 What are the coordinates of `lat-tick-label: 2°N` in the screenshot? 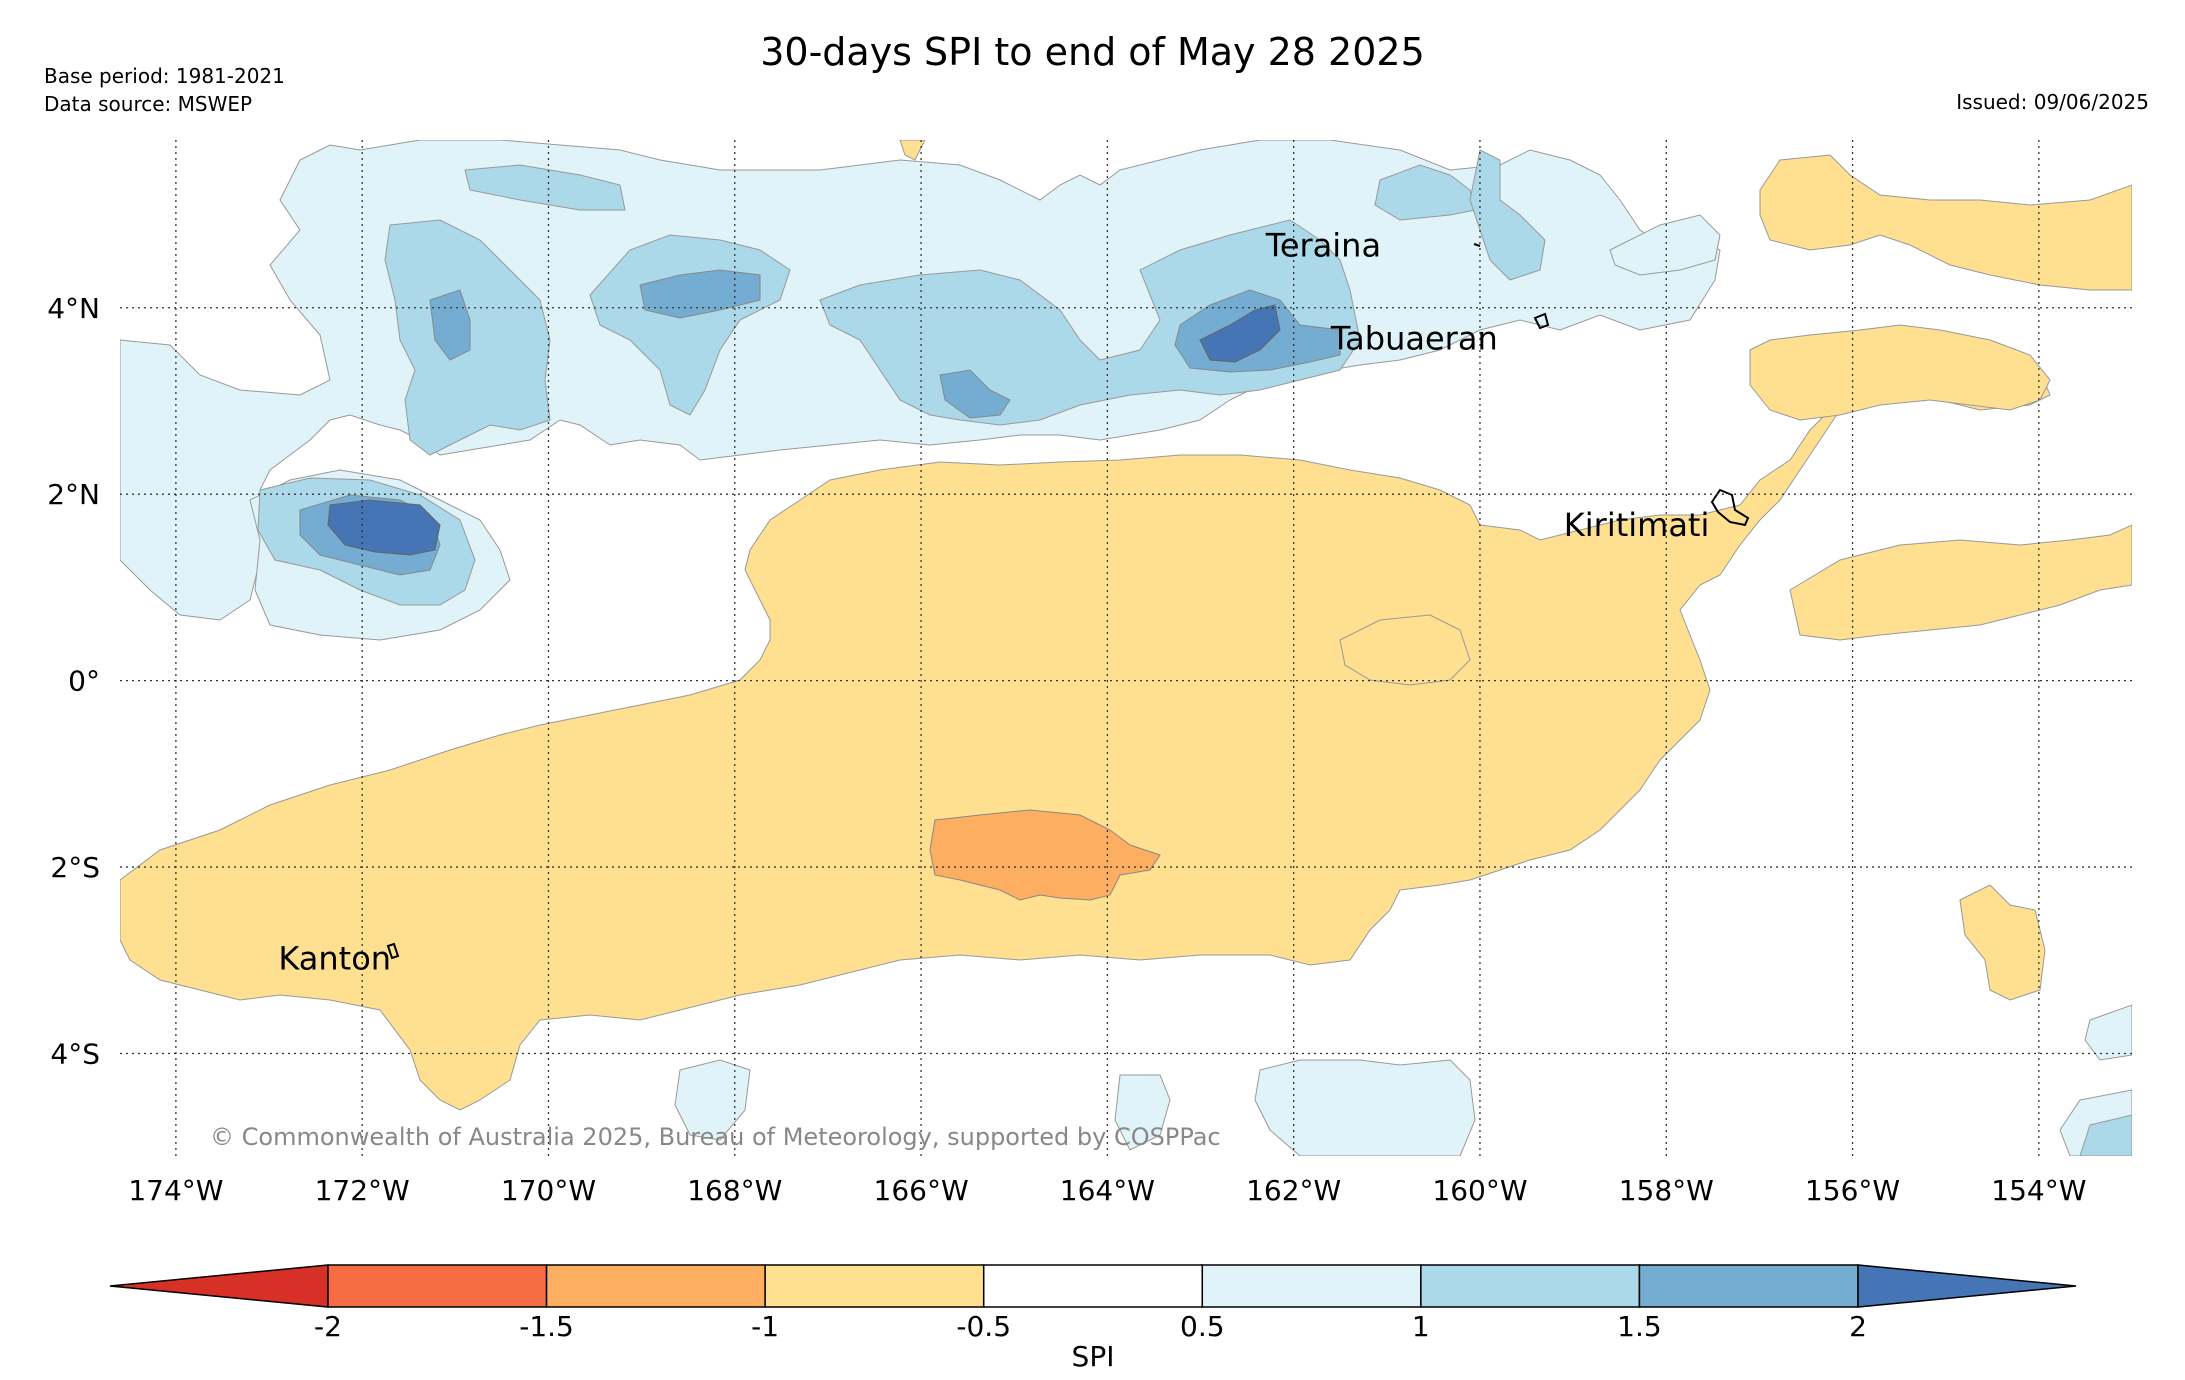 It's located at (73, 494).